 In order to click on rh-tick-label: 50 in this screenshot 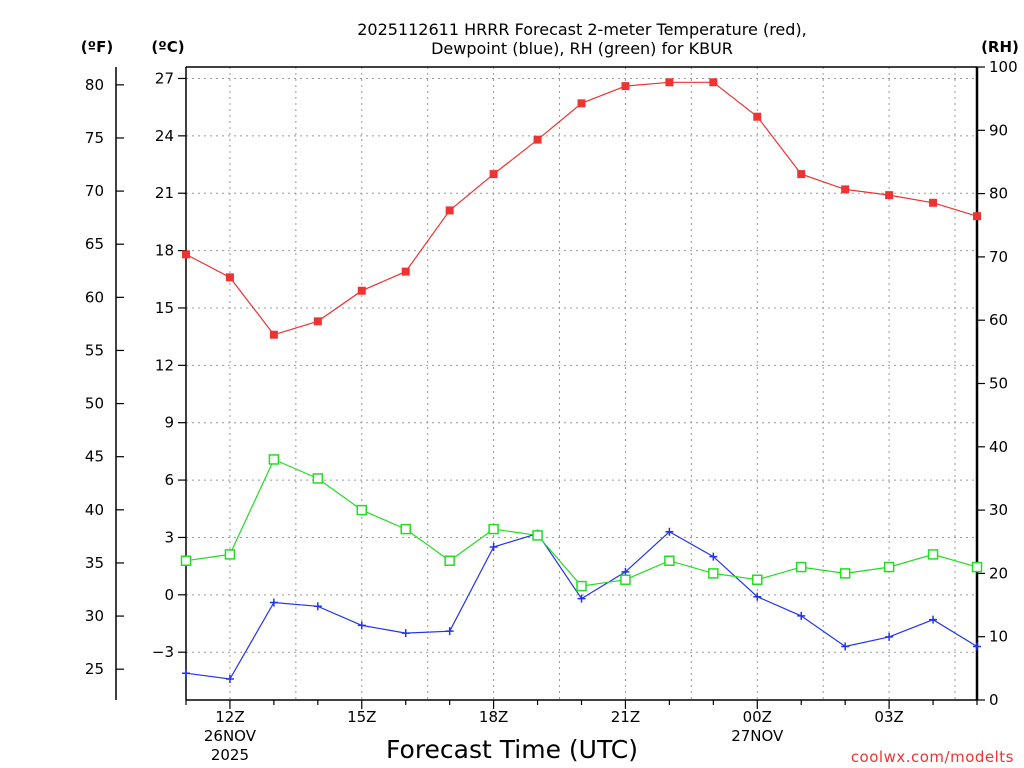, I will do `click(998, 384)`.